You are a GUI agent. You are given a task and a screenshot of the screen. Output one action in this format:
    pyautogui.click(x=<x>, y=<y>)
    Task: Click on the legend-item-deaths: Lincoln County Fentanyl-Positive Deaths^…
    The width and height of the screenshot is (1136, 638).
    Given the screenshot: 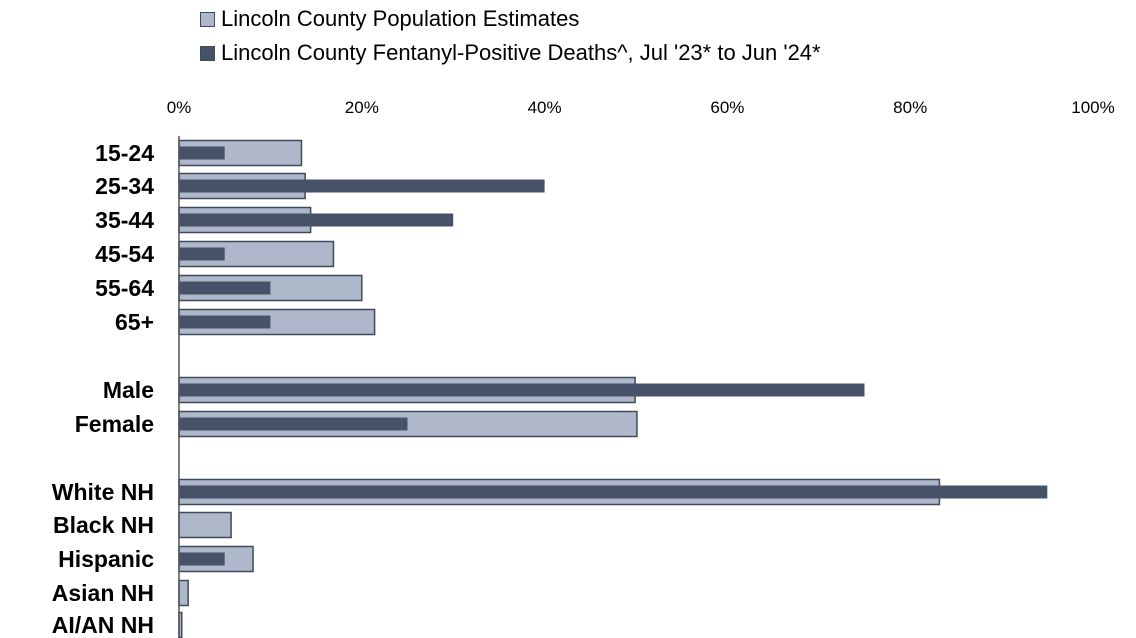 What is the action you would take?
    pyautogui.click(x=510, y=53)
    